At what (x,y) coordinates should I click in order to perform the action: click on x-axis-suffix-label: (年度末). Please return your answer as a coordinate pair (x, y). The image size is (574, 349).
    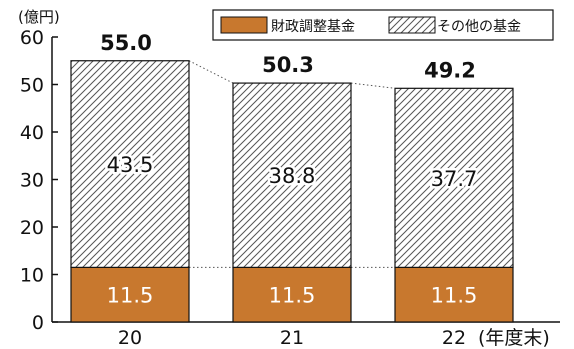
    Looking at the image, I should click on (514, 338).